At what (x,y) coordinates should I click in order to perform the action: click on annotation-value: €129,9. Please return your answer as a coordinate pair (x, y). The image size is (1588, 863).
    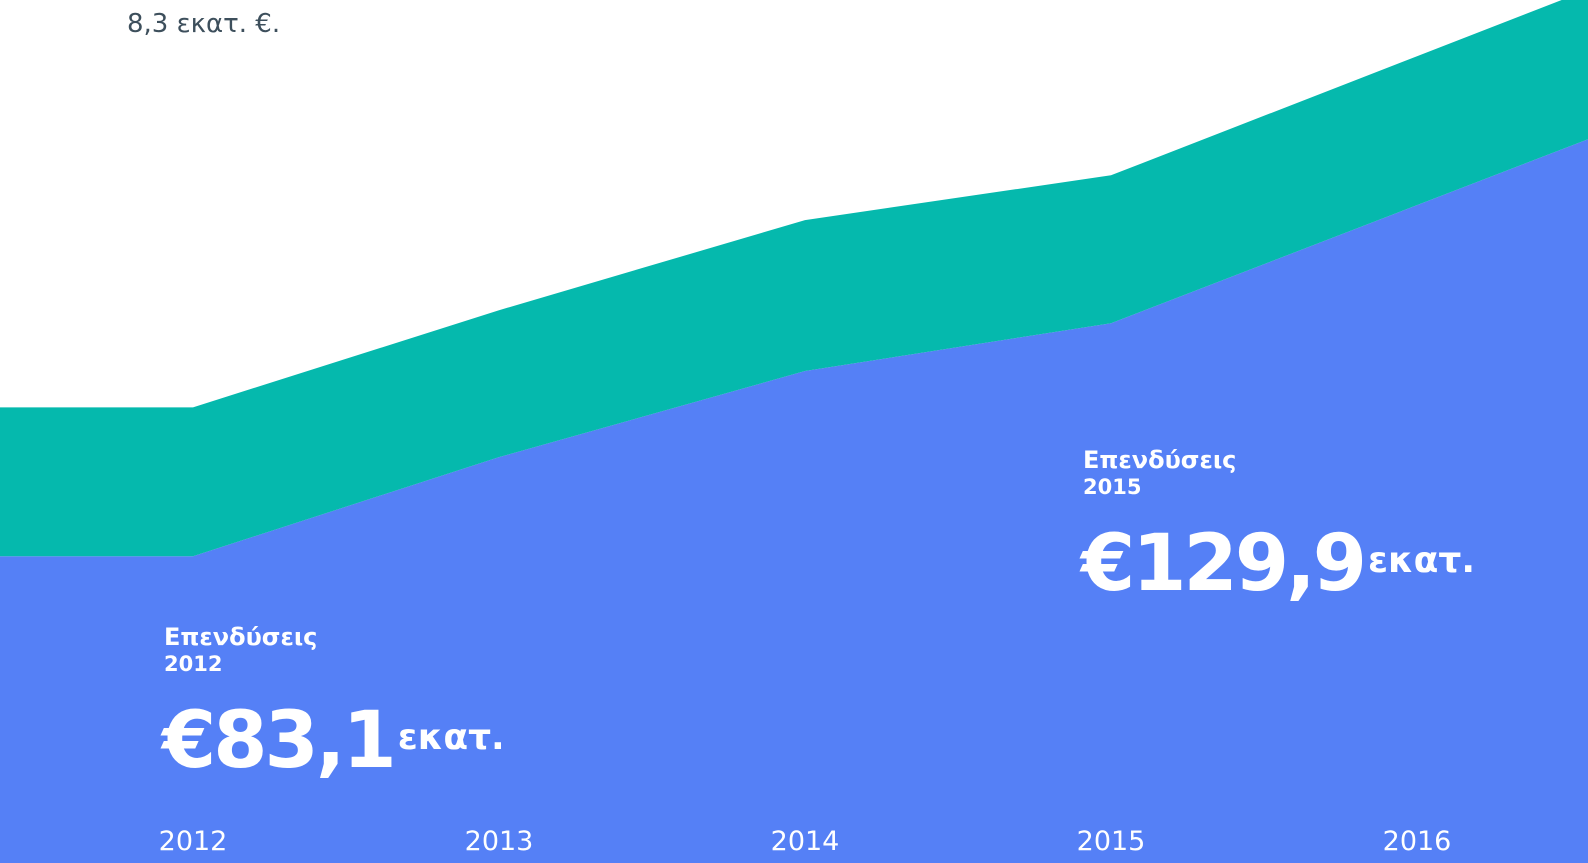
    Looking at the image, I should click on (1221, 564).